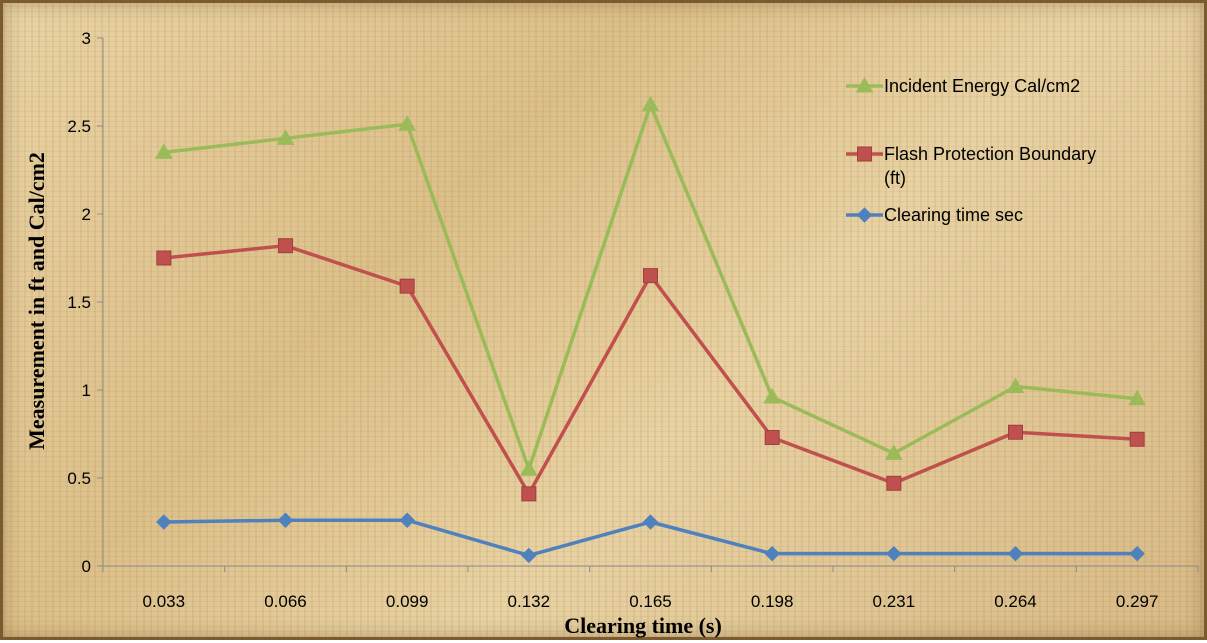 This screenshot has width=1207, height=643. Describe the element at coordinates (953, 215) in the screenshot. I see `legend-label: Clearing time sec` at that location.